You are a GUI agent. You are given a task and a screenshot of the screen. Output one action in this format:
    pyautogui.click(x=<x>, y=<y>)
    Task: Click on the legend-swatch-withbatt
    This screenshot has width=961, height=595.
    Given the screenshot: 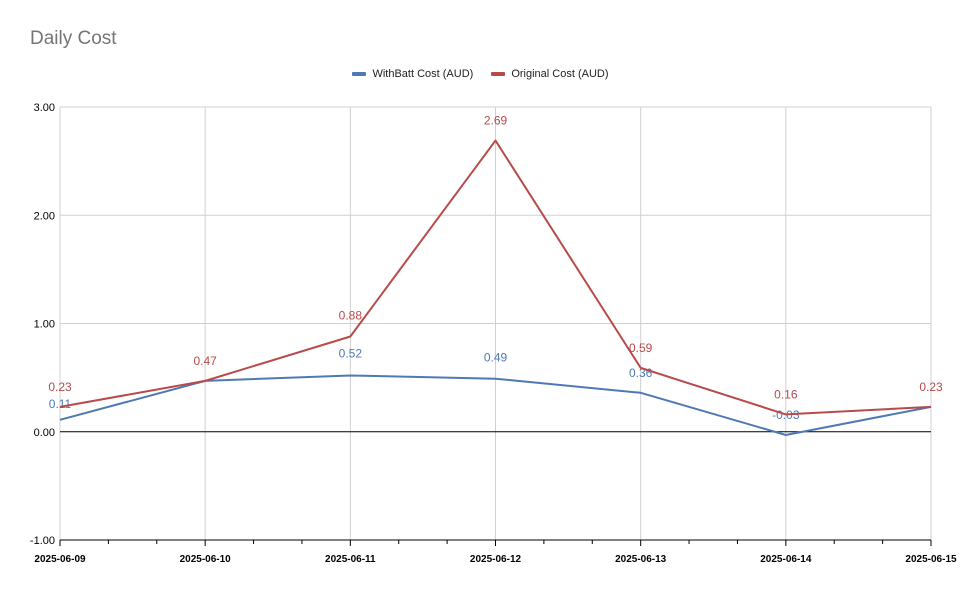 What is the action you would take?
    pyautogui.click(x=359, y=74)
    